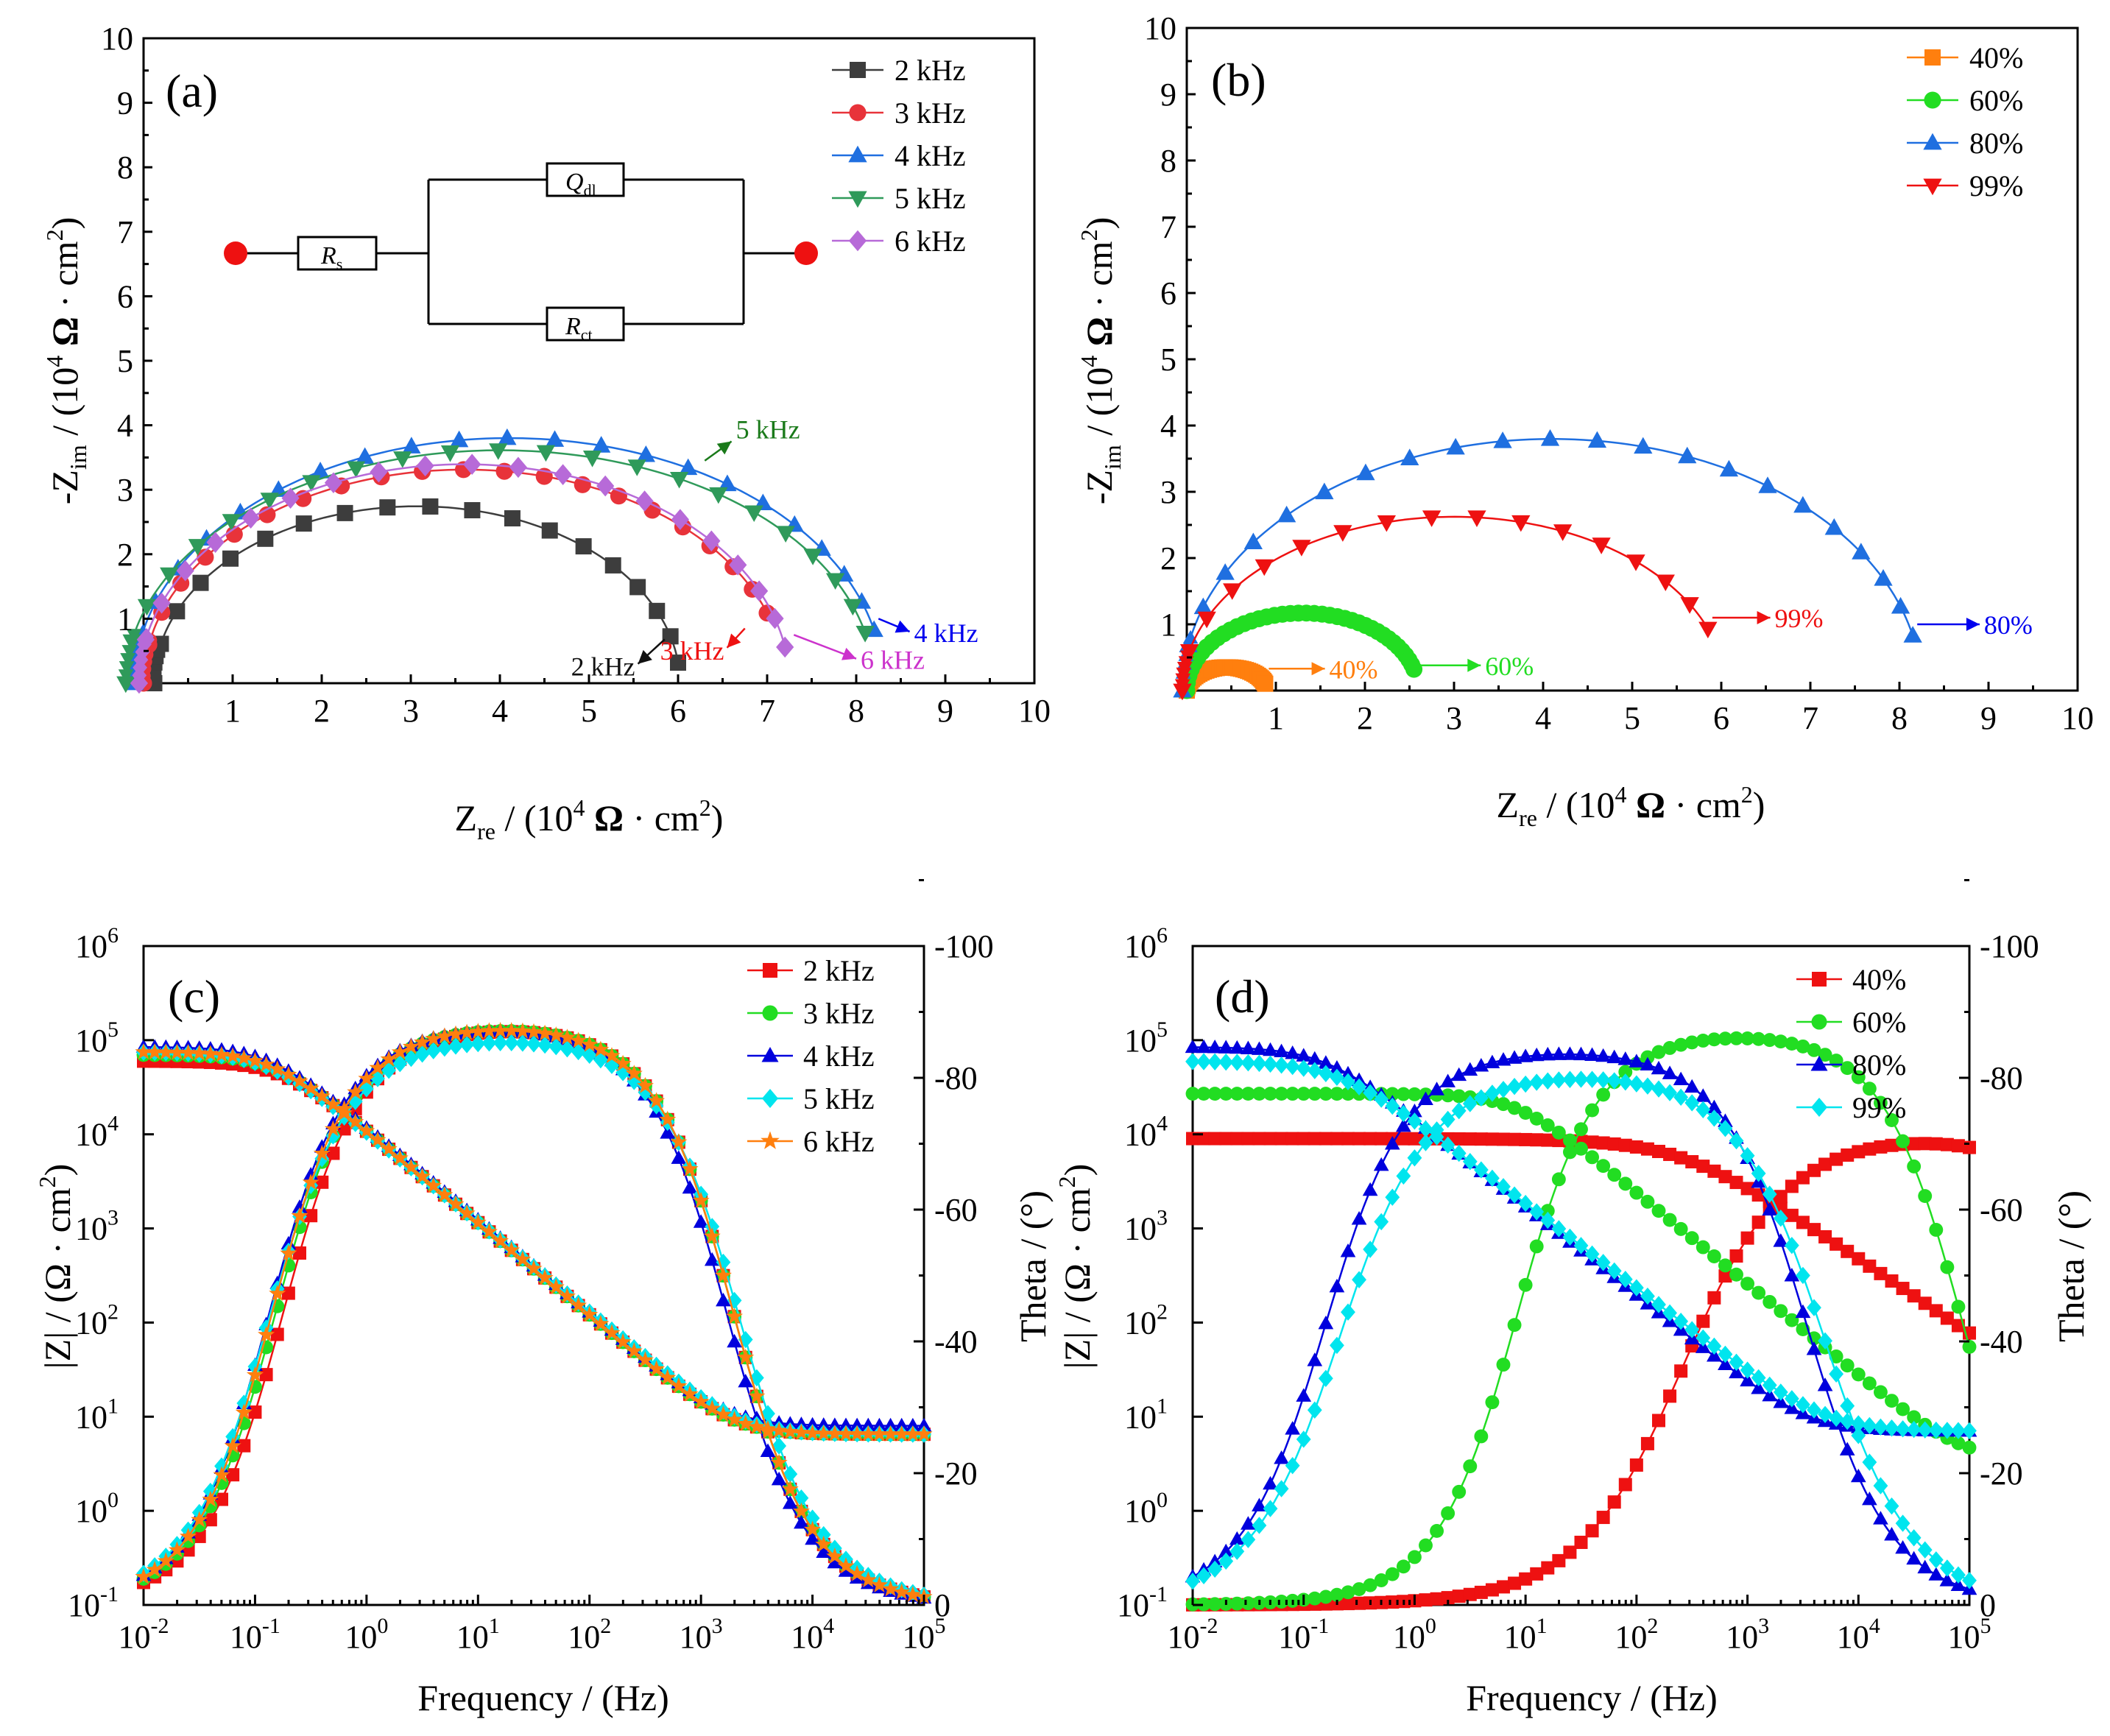 The height and width of the screenshot is (1736, 2110). Describe the element at coordinates (724, 448) in the screenshot. I see `annotation-arrowhead` at that location.